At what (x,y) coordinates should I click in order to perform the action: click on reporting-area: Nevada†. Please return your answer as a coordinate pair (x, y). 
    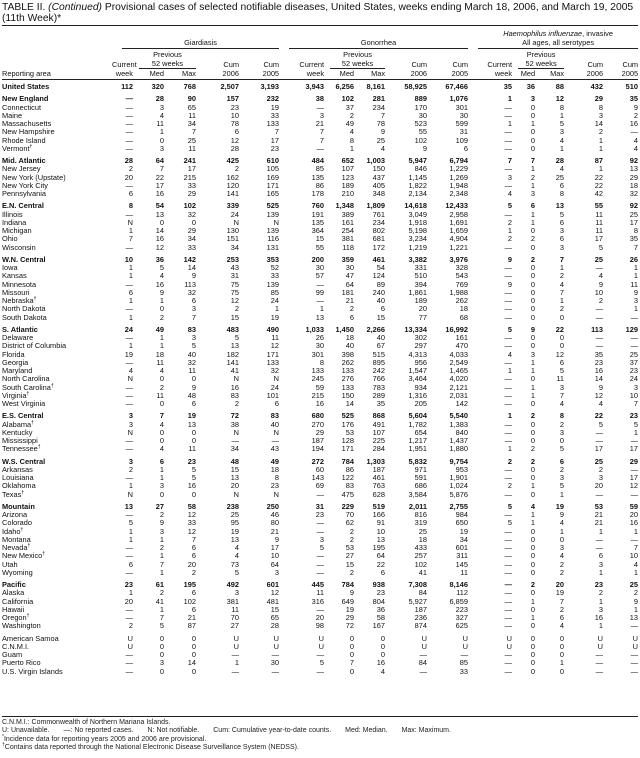
    Looking at the image, I should click on (57, 547).